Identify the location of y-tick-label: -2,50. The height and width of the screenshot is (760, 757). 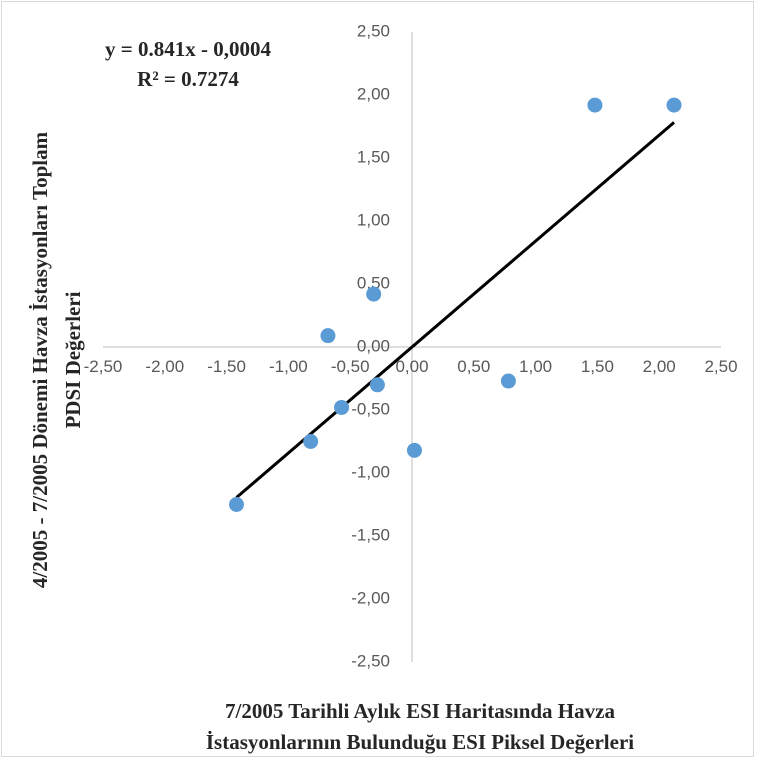
(370, 660).